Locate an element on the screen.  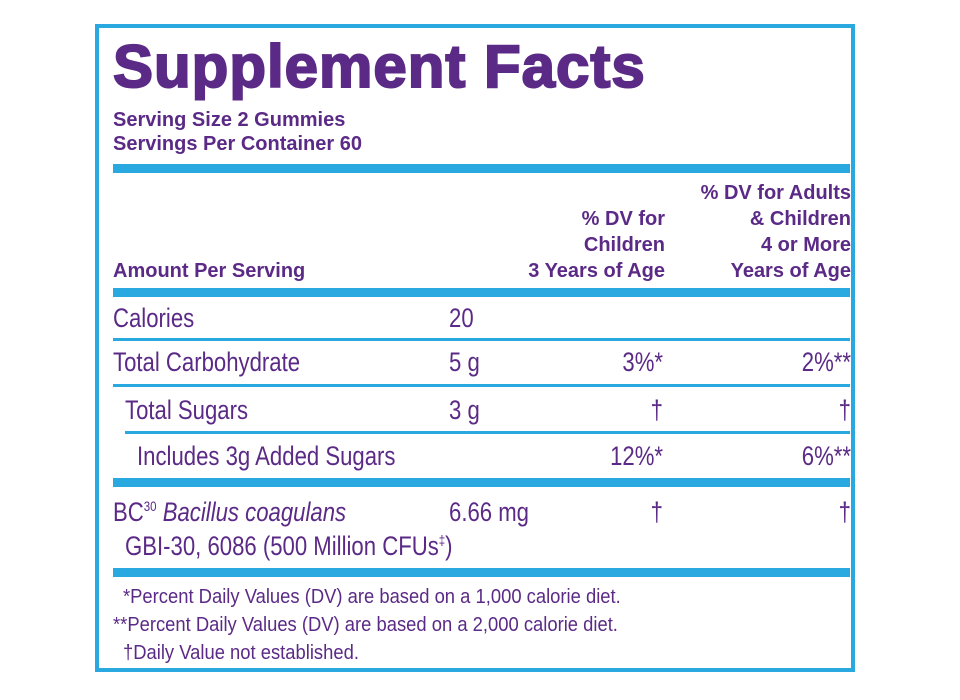
row-sugars-dv-adults: † is located at coordinates (844, 410).